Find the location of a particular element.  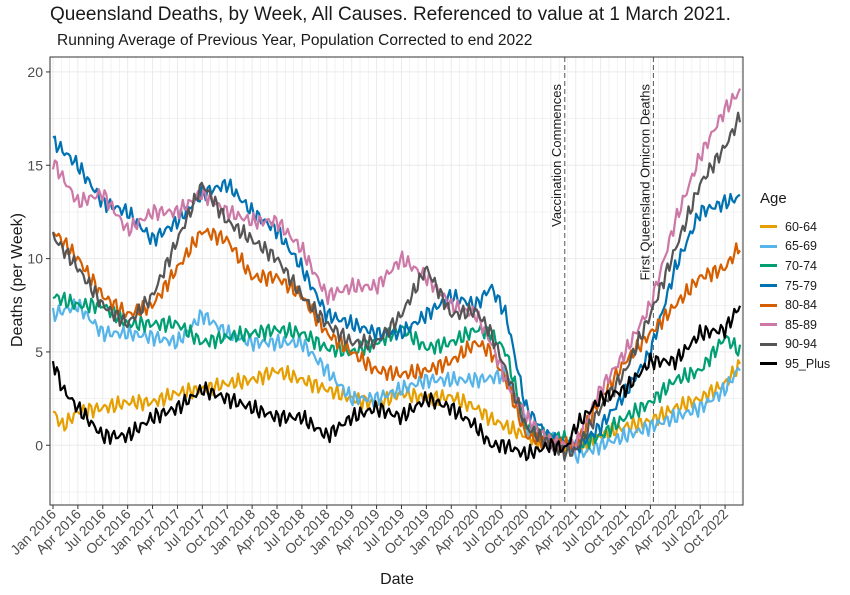

legend-item: 95_Plus is located at coordinates (795, 364).